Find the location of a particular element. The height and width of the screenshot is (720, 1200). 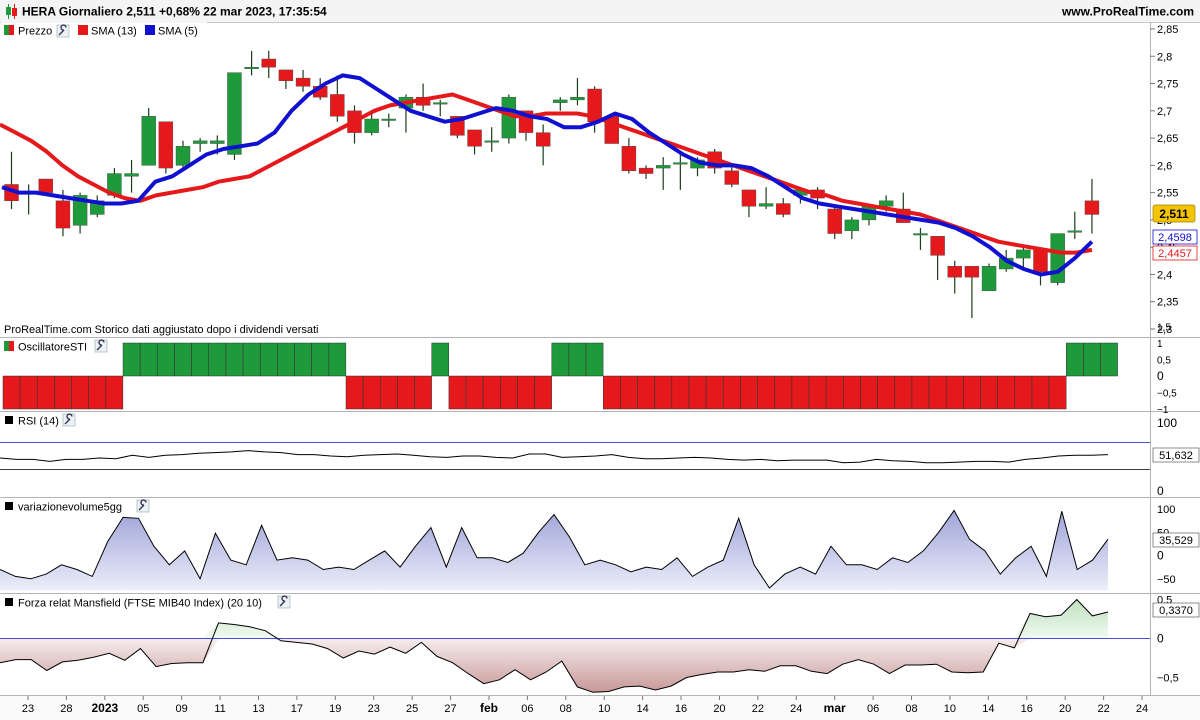

date-tick-label: 24 is located at coordinates (1142, 709).